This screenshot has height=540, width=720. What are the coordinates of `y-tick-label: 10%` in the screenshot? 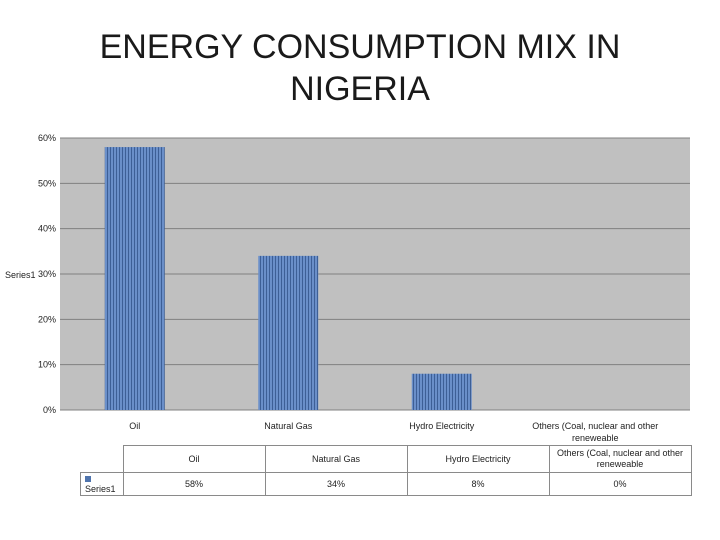 It's located at (47, 365).